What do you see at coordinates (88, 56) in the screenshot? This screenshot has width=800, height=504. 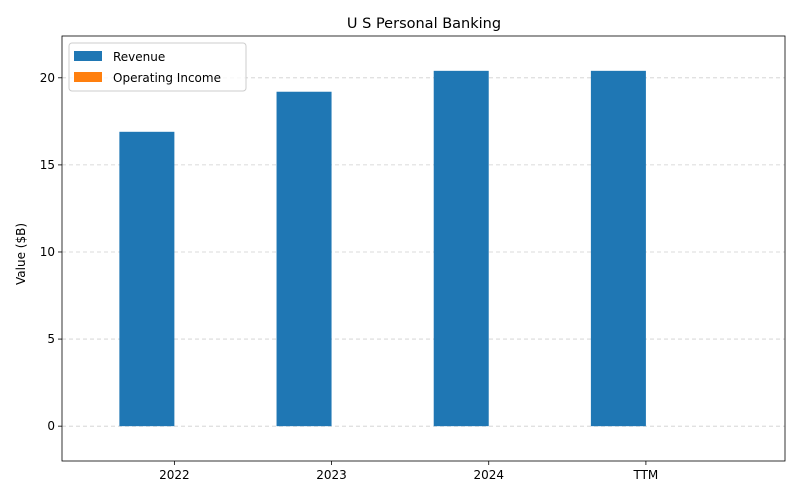 I see `legend-swatch-revenue` at bounding box center [88, 56].